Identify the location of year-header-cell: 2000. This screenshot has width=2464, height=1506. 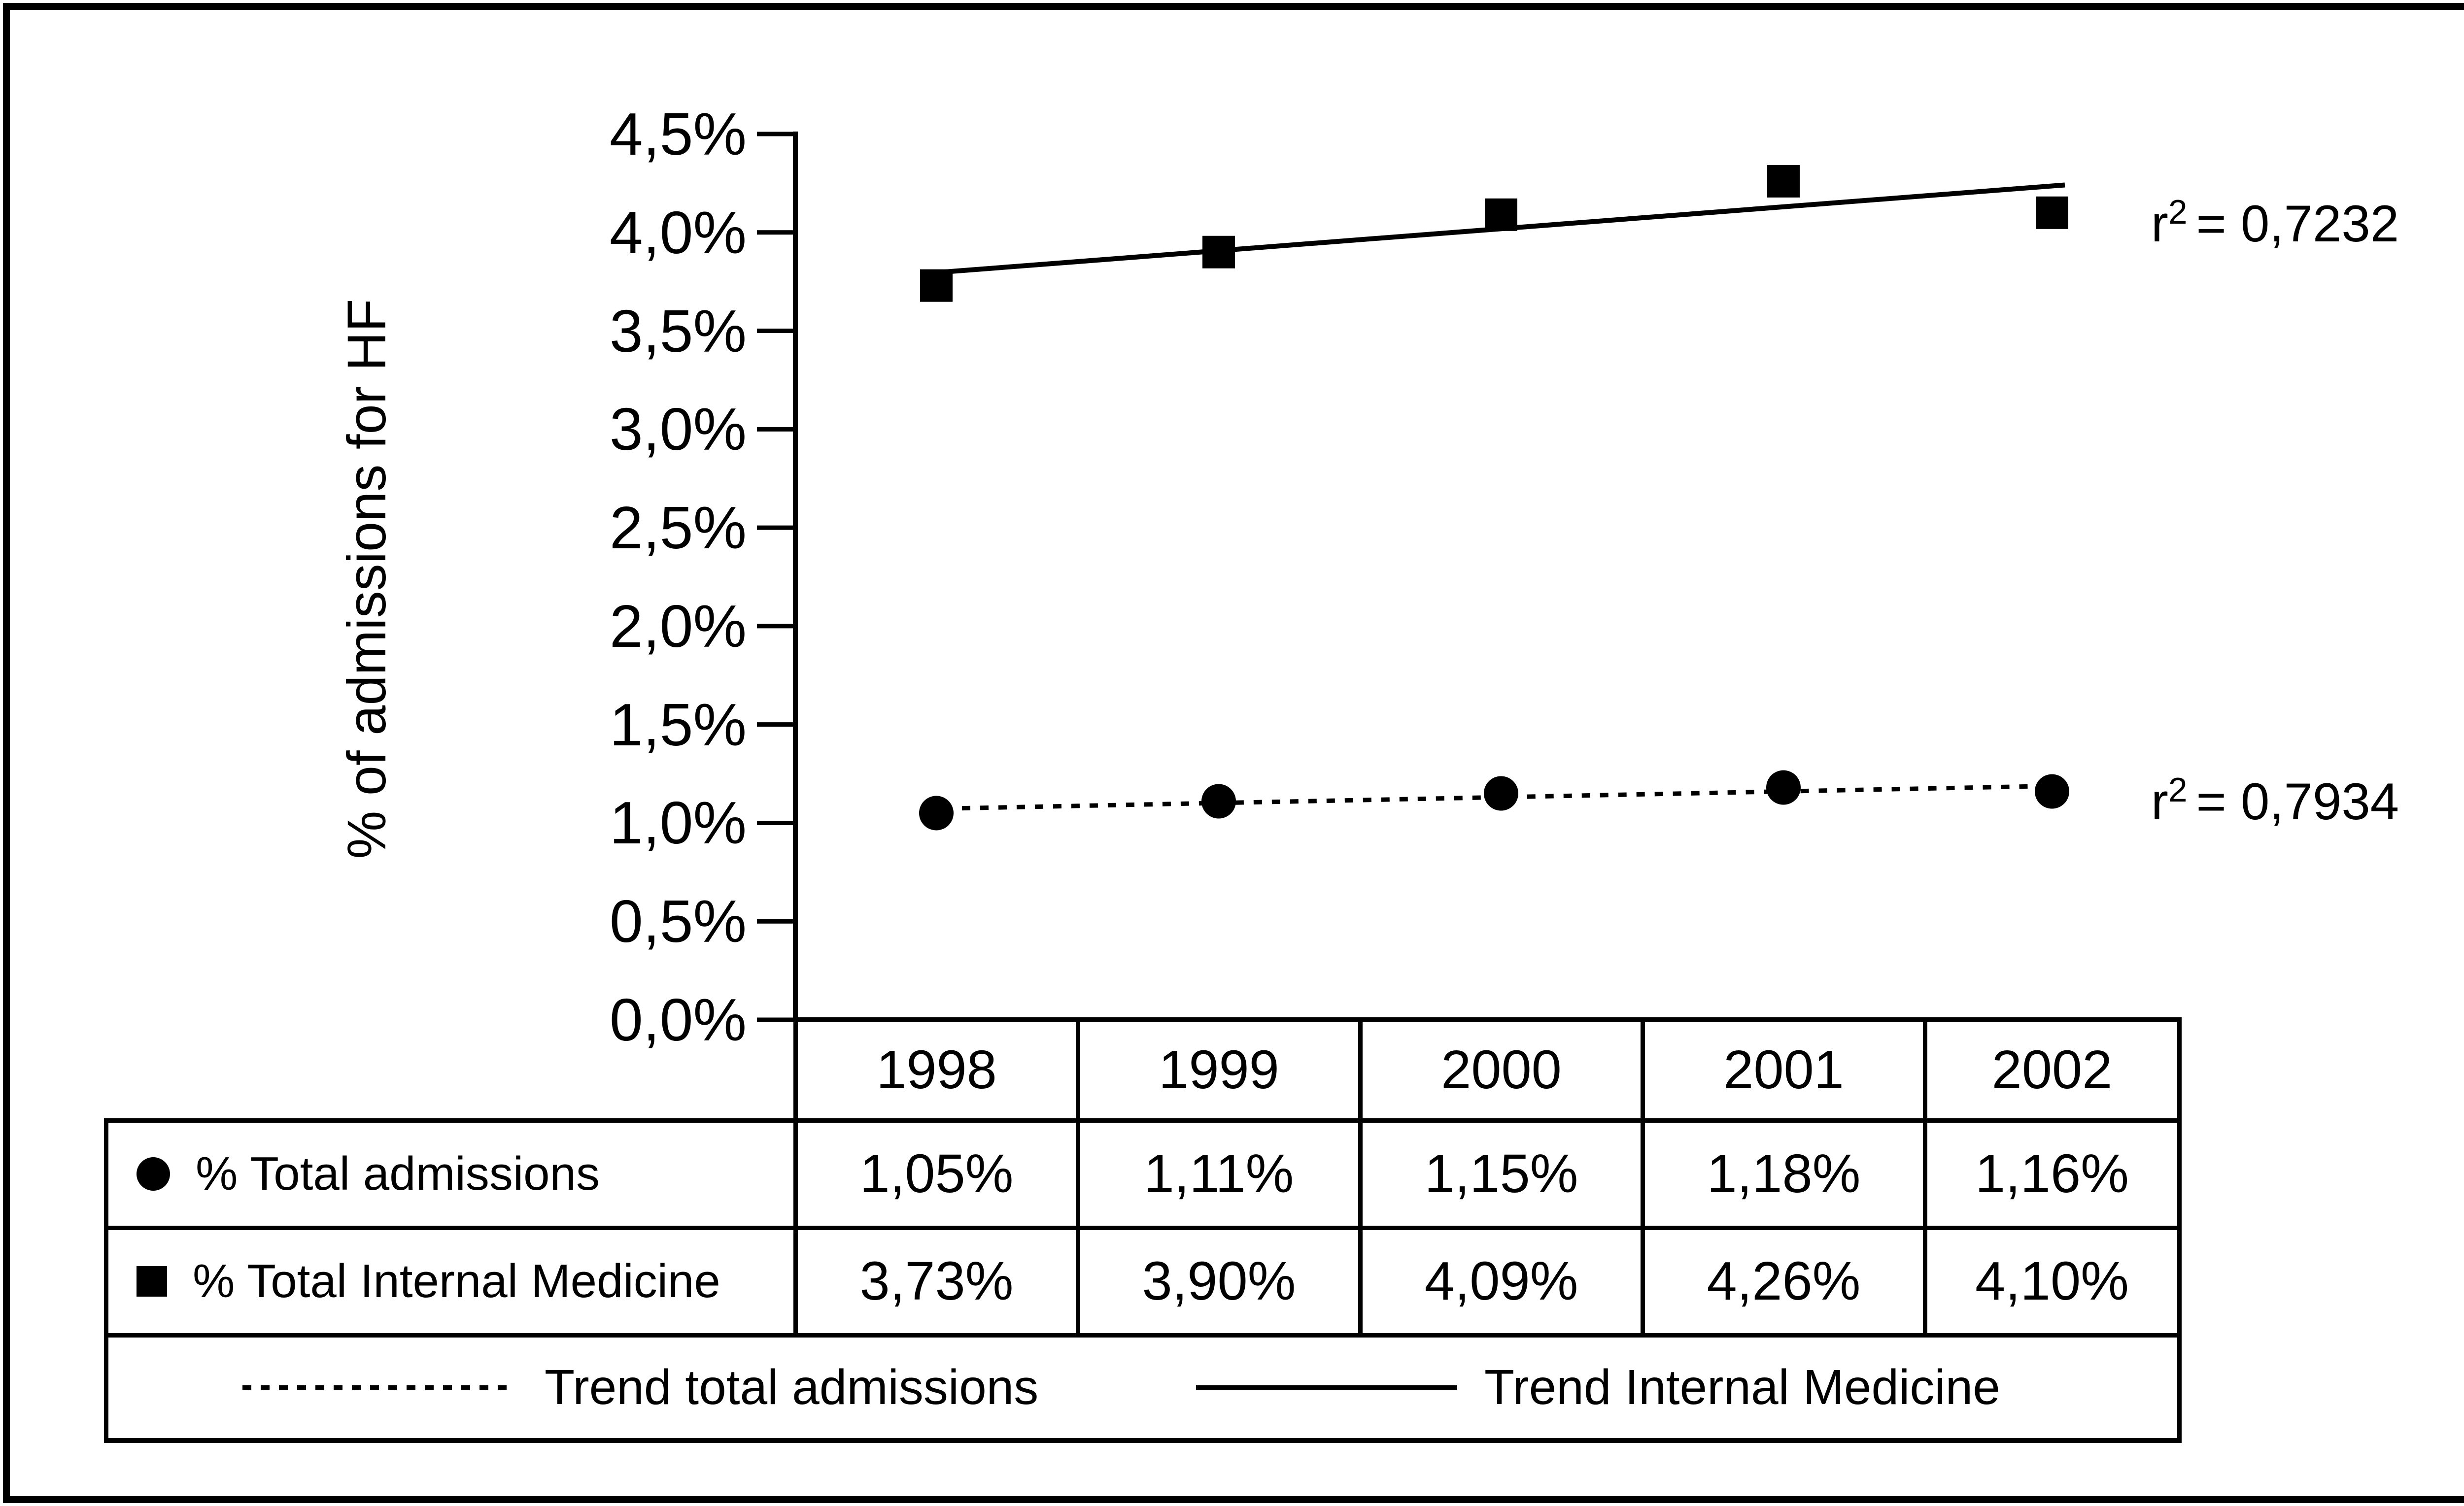
(1501, 1069).